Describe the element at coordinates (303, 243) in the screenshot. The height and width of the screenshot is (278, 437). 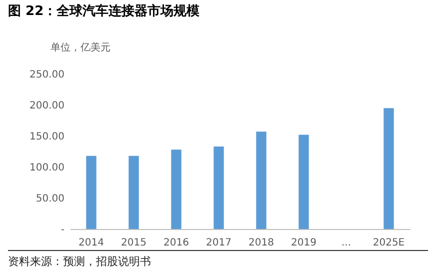
I see `x-tick-label: 2019` at that location.